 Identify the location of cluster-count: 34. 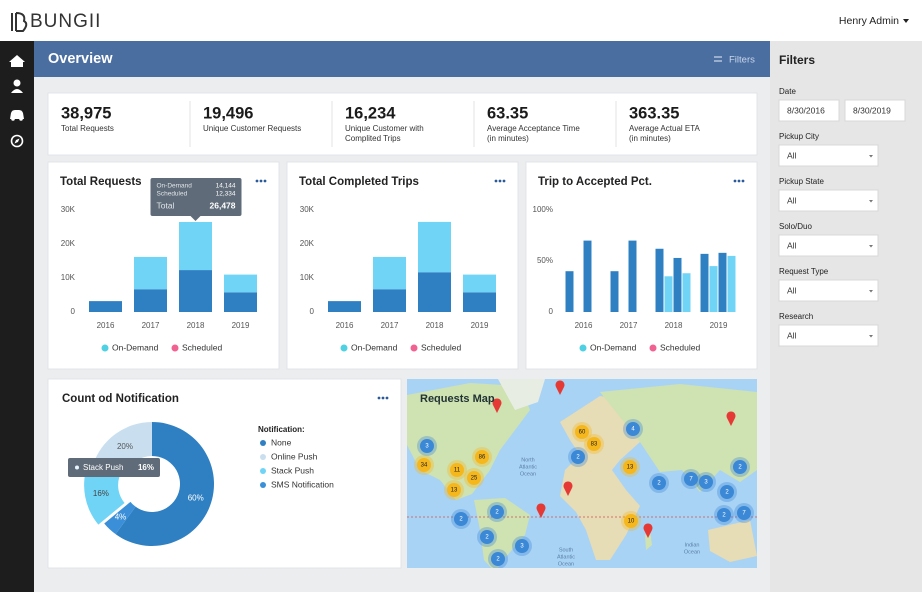
(424, 466).